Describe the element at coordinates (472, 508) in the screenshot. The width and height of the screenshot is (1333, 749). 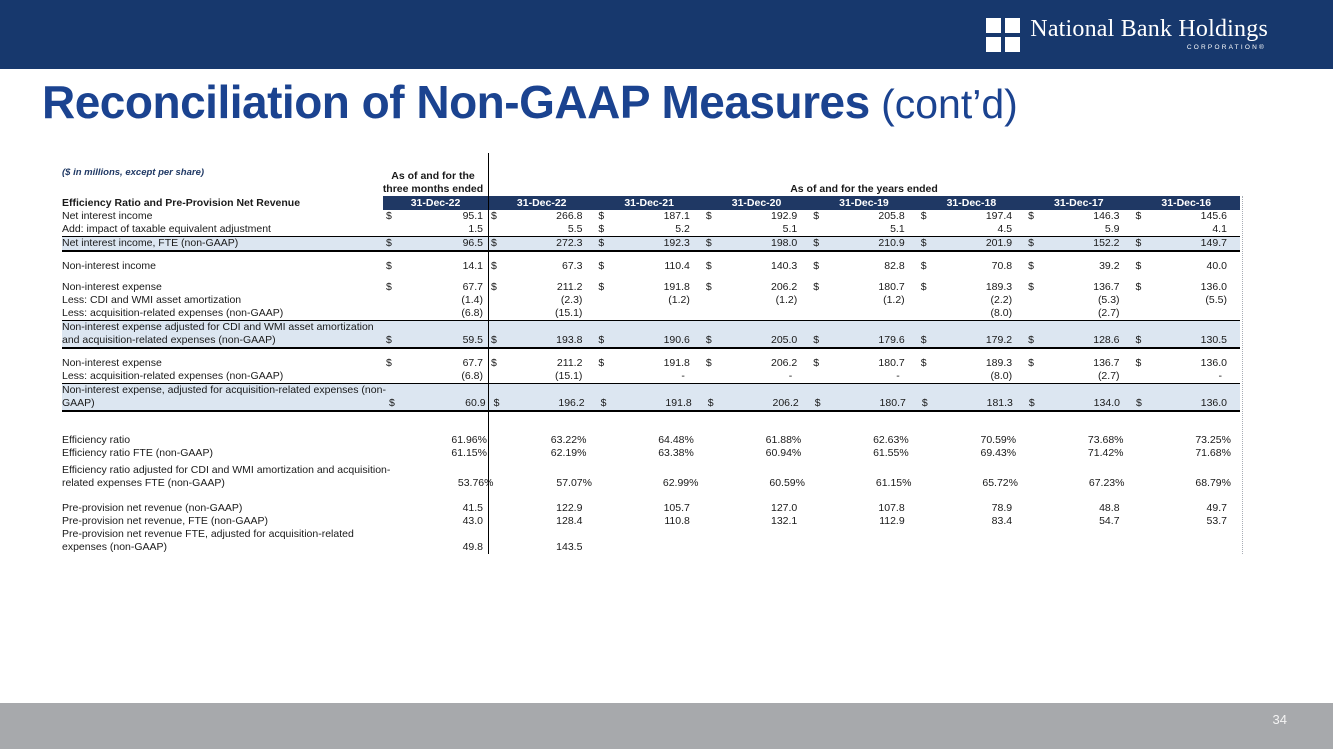
I see `cell-value: 41.5` at that location.